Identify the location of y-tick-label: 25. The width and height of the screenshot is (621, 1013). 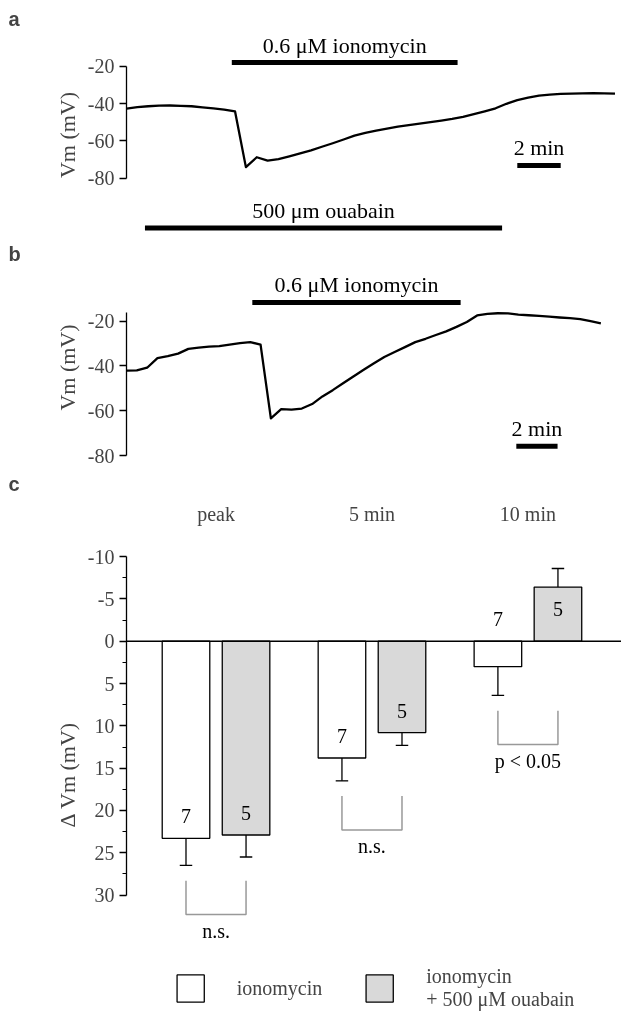
(104, 852).